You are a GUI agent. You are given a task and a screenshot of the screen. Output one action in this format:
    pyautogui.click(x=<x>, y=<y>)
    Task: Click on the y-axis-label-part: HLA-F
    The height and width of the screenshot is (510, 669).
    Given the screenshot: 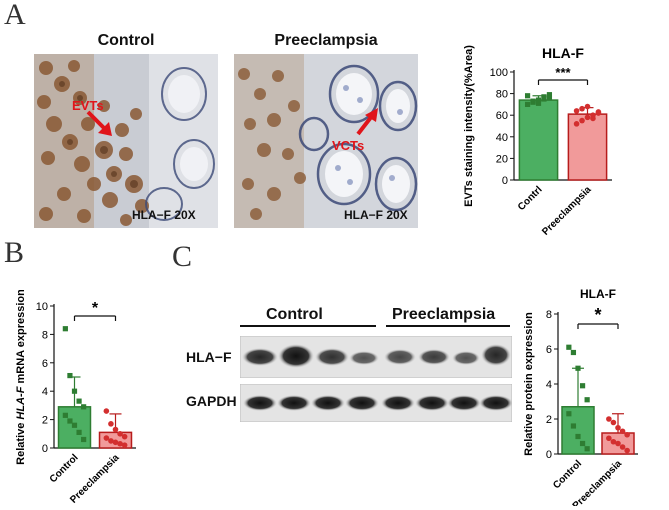 What is the action you would take?
    pyautogui.click(x=21, y=402)
    